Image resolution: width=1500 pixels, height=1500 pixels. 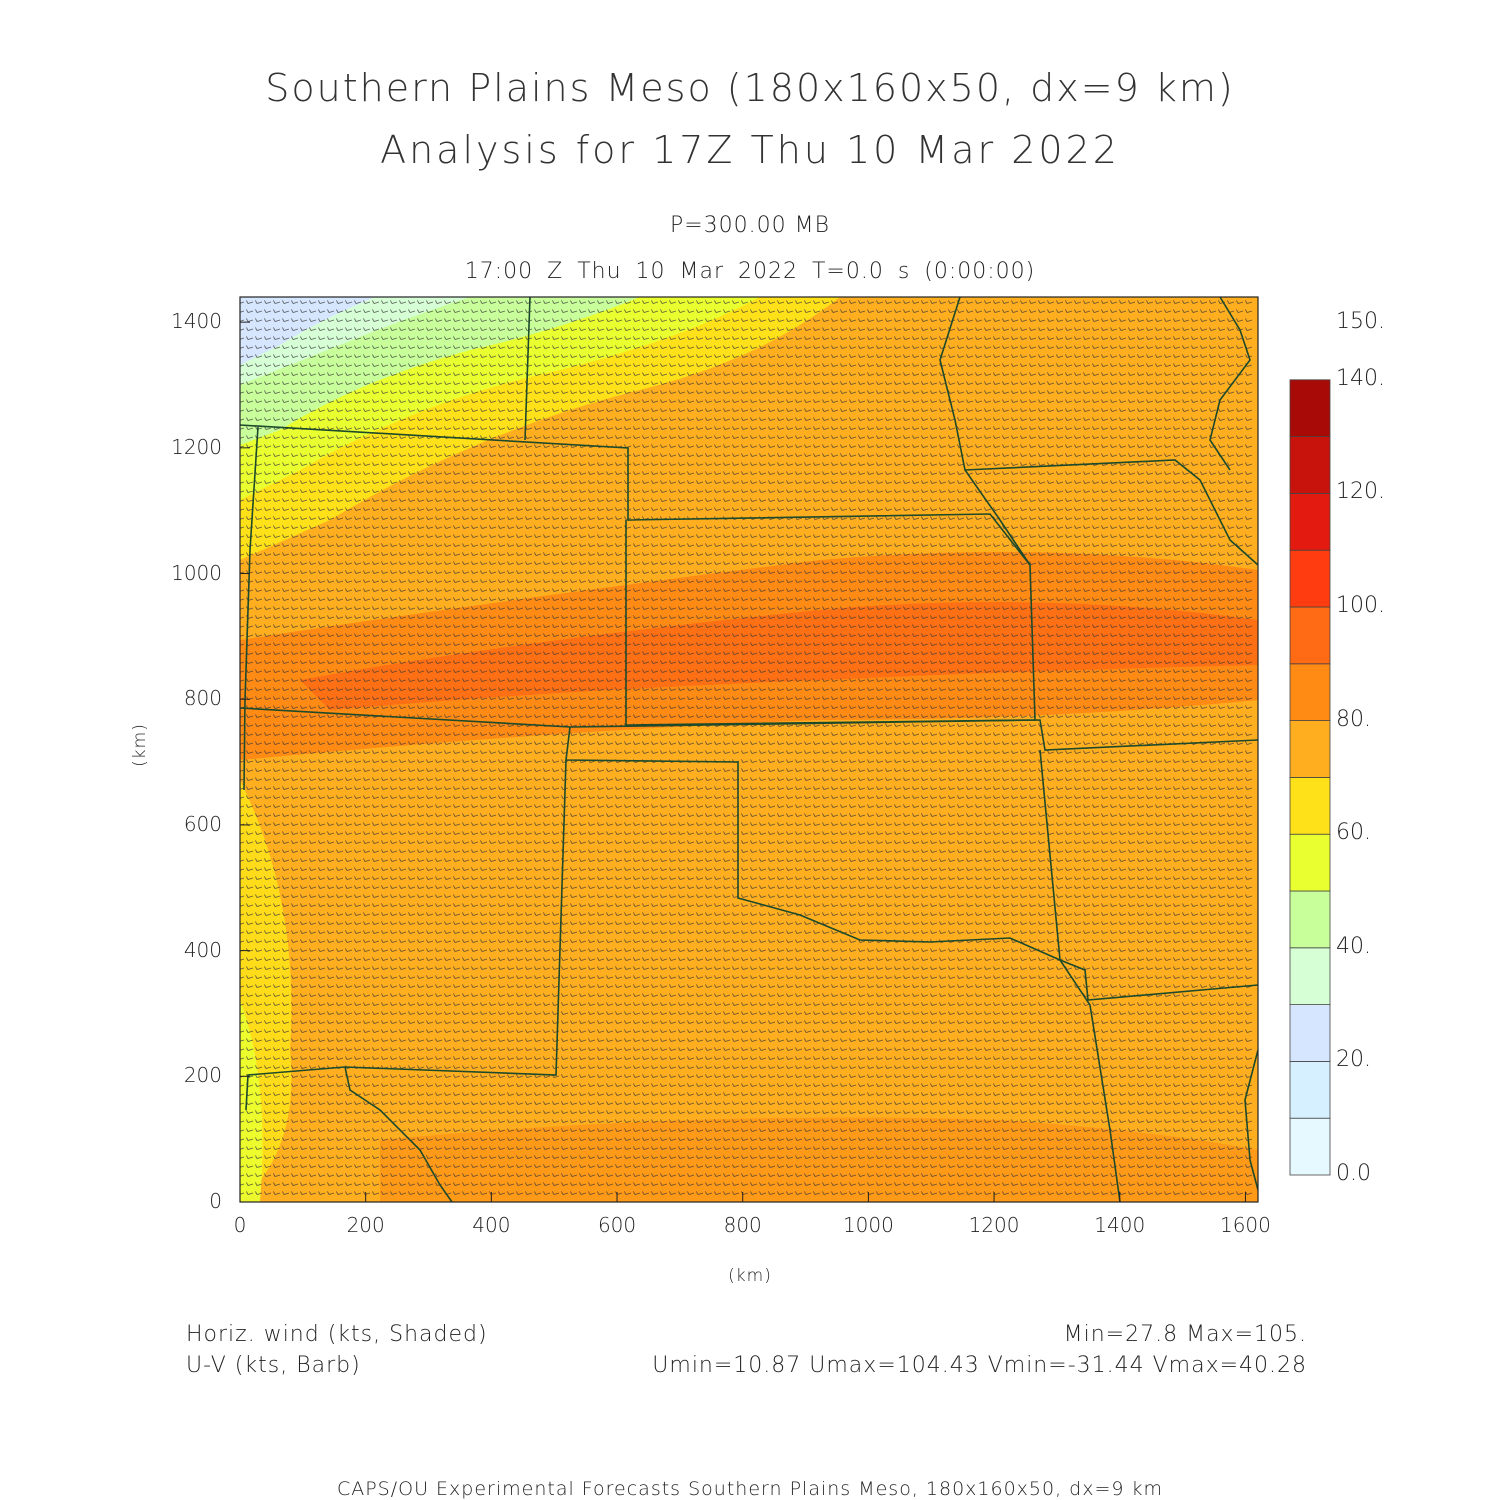 I want to click on min-max-stat: Min=27.8 Max=105., so click(x=1185, y=1334).